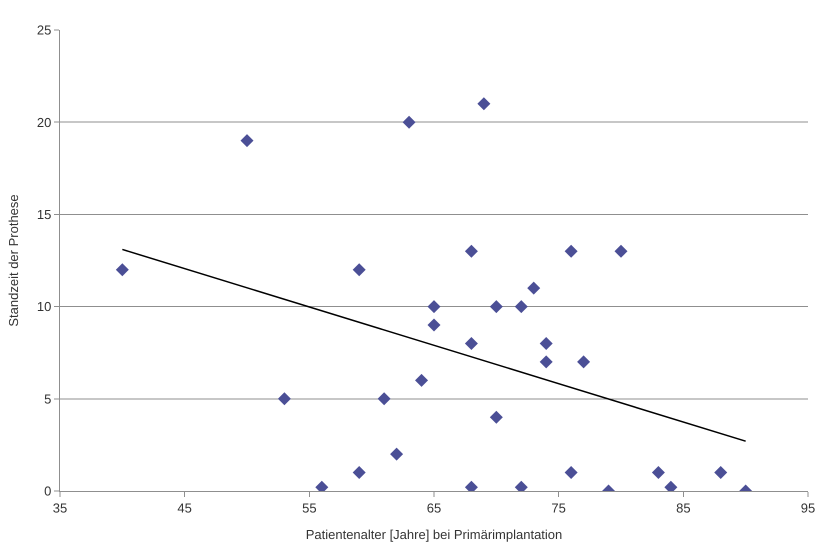 The image size is (828, 551). I want to click on x-tick-label: 75, so click(558, 508).